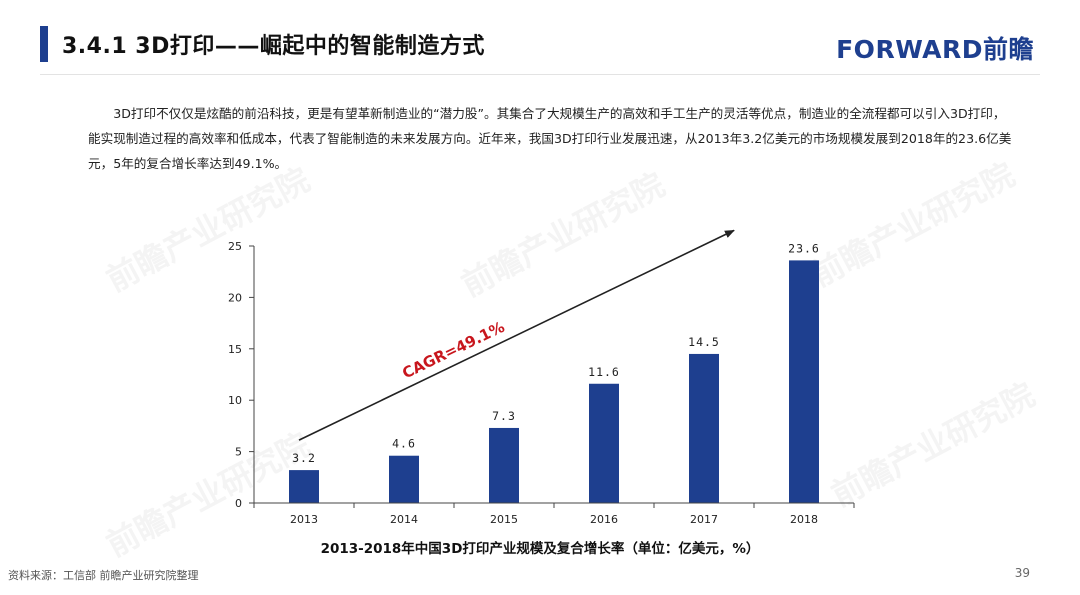 The height and width of the screenshot is (595, 1080). Describe the element at coordinates (604, 372) in the screenshot. I see `data-label: 11.6` at that location.